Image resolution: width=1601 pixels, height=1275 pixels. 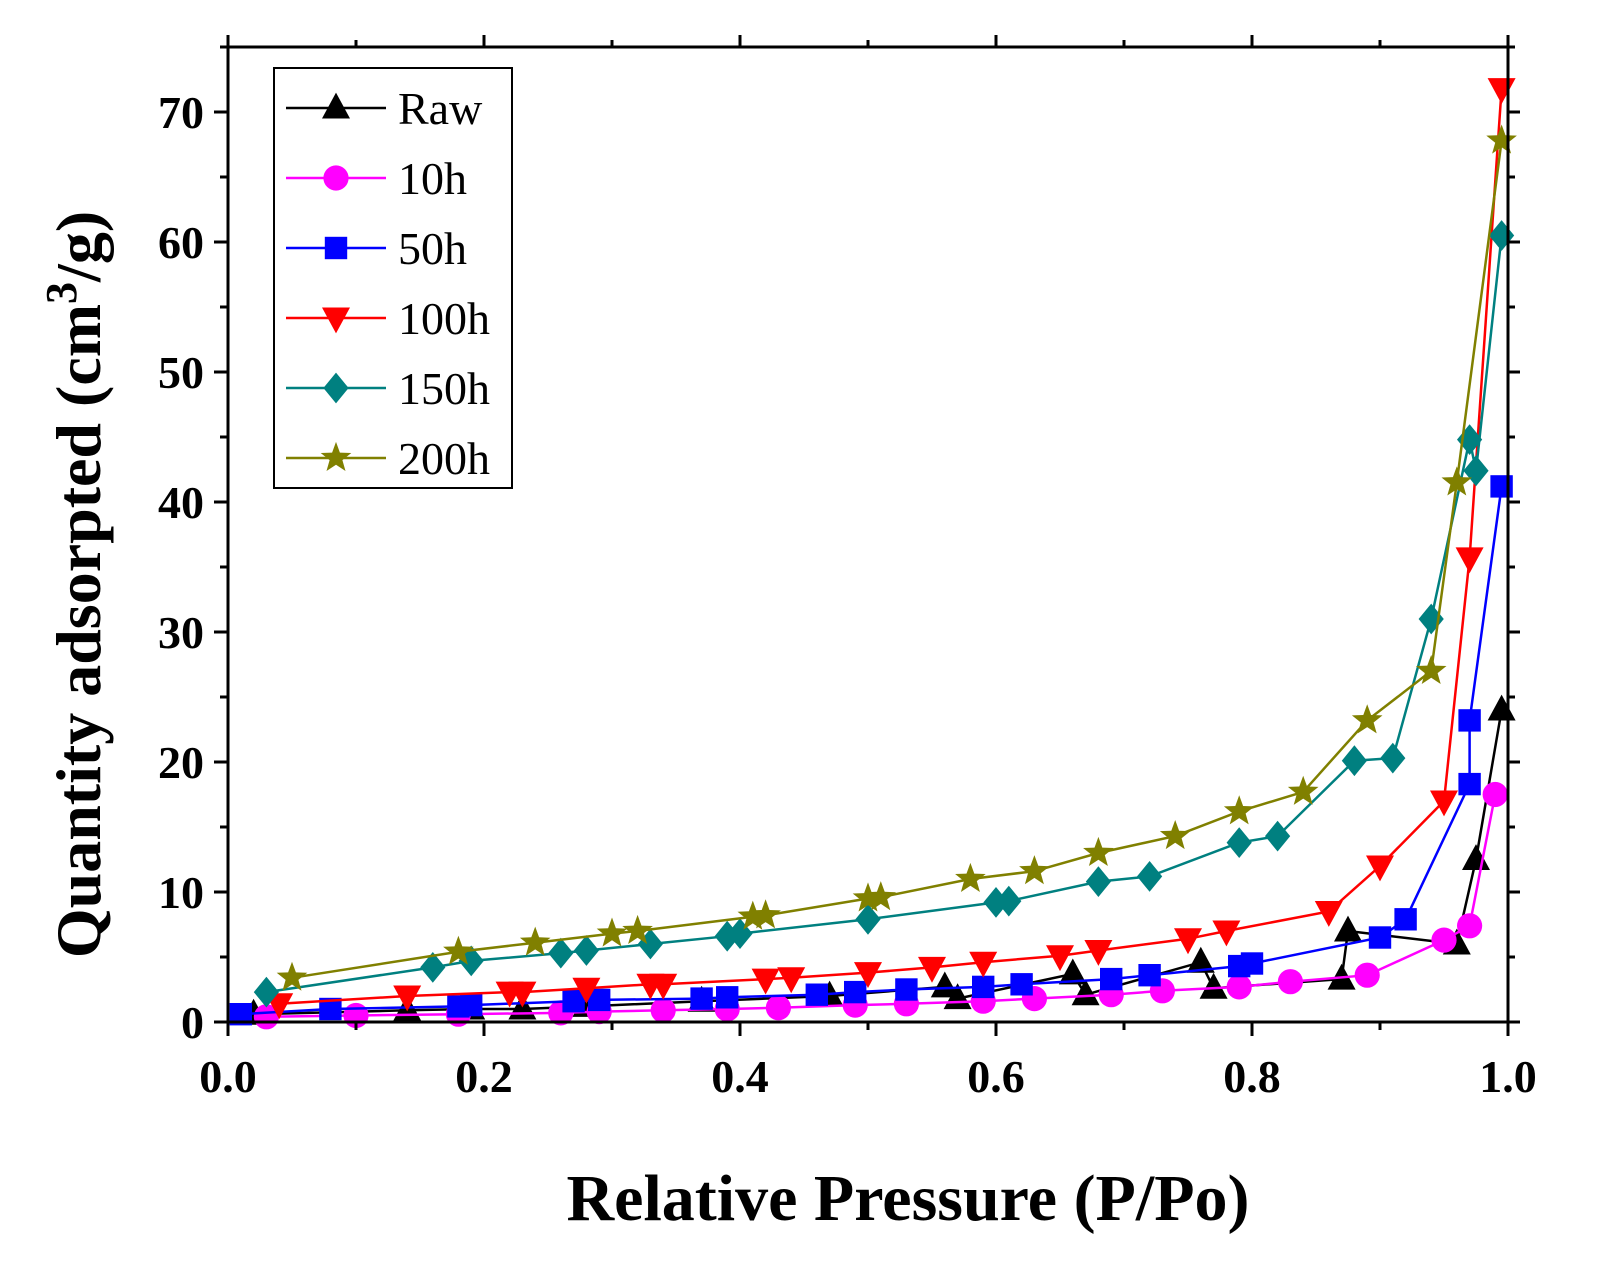 What do you see at coordinates (444, 318) in the screenshot?
I see `legend-label: 100h` at bounding box center [444, 318].